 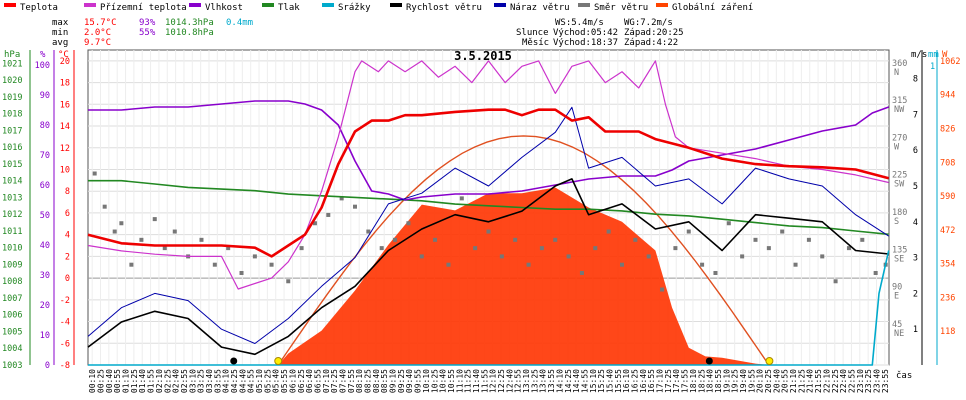 What do you see at coordinates (534, 381) in the screenshot?
I see `axis-tick-time: 13:25` at bounding box center [534, 381].